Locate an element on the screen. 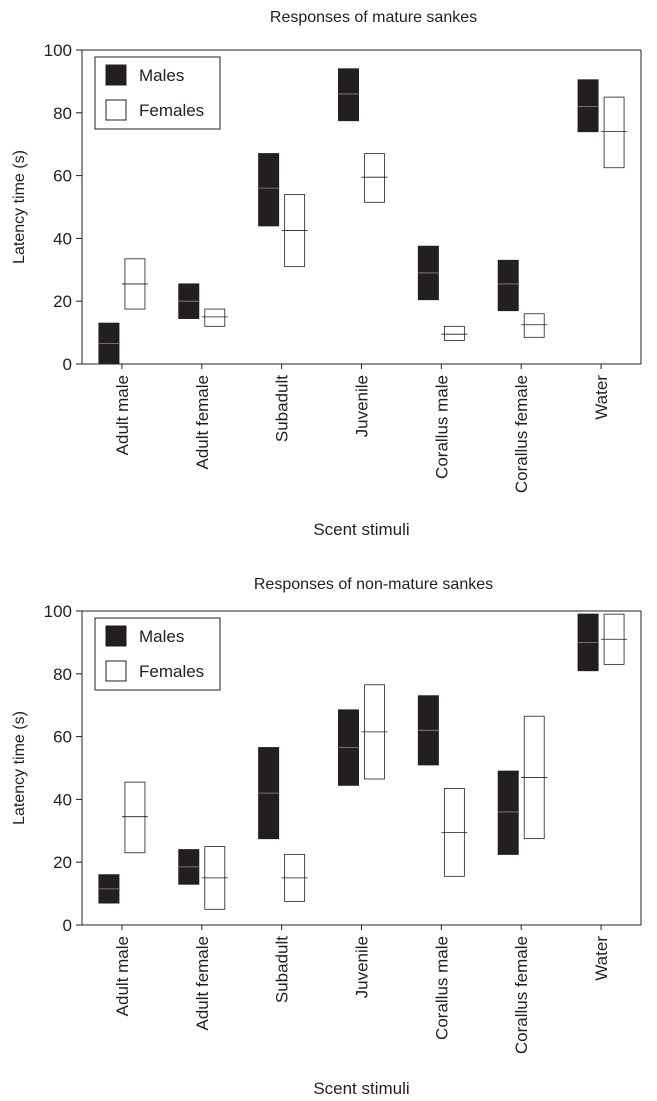 The width and height of the screenshot is (657, 1101). chart-title: Responses of mature sankes is located at coordinates (373, 17).